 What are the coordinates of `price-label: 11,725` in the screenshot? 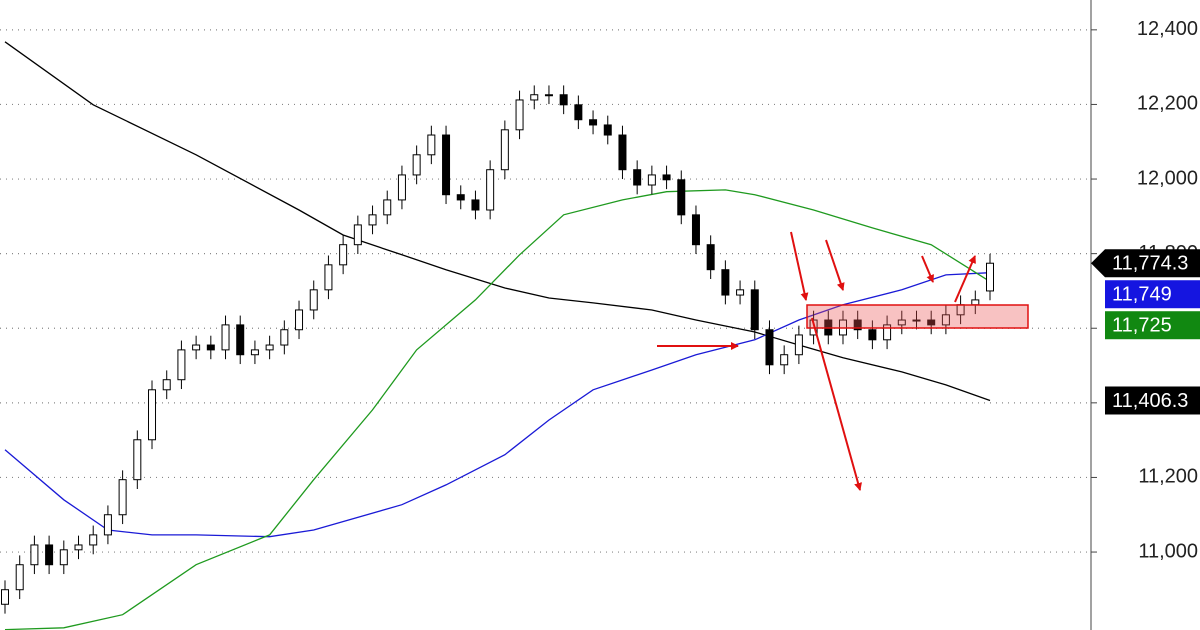 It's located at (1152, 325).